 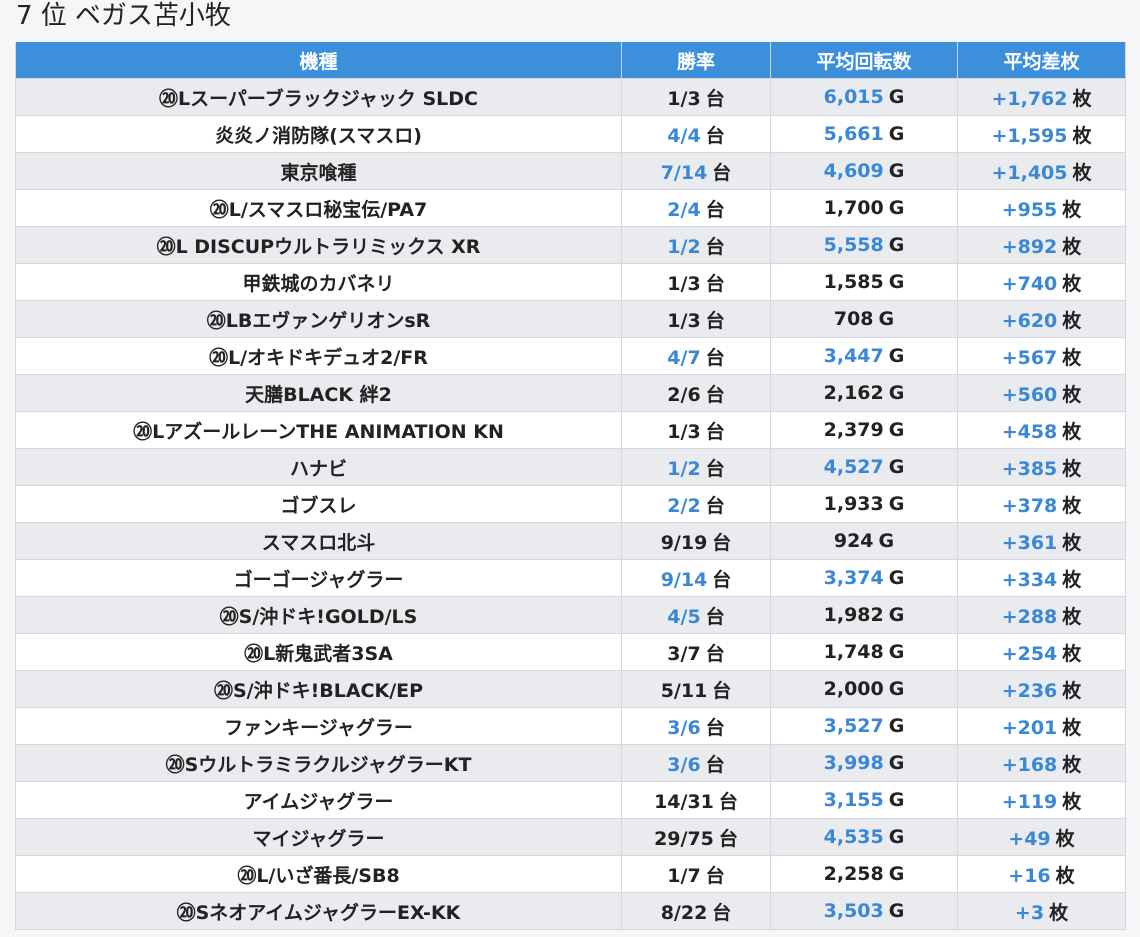 I want to click on avg-diff-cell: +119 枚, so click(x=1041, y=800).